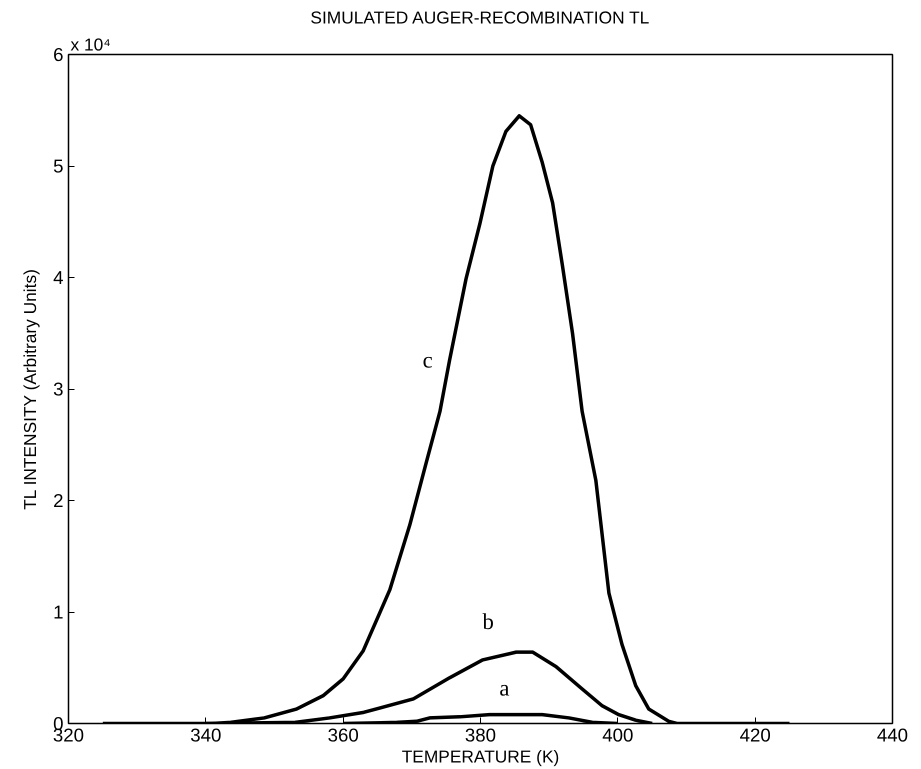 This screenshot has height=769, width=921. I want to click on series-label: b, so click(488, 621).